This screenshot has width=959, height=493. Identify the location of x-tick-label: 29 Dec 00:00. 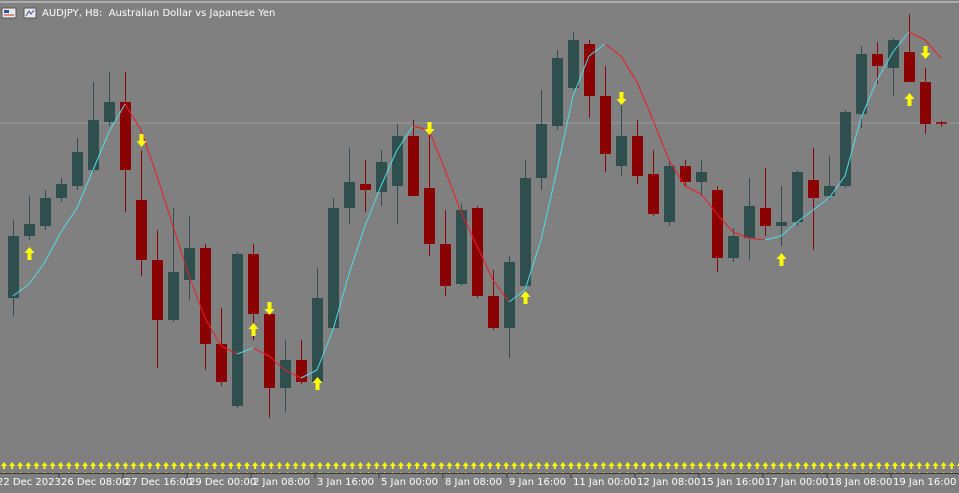
(222, 482).